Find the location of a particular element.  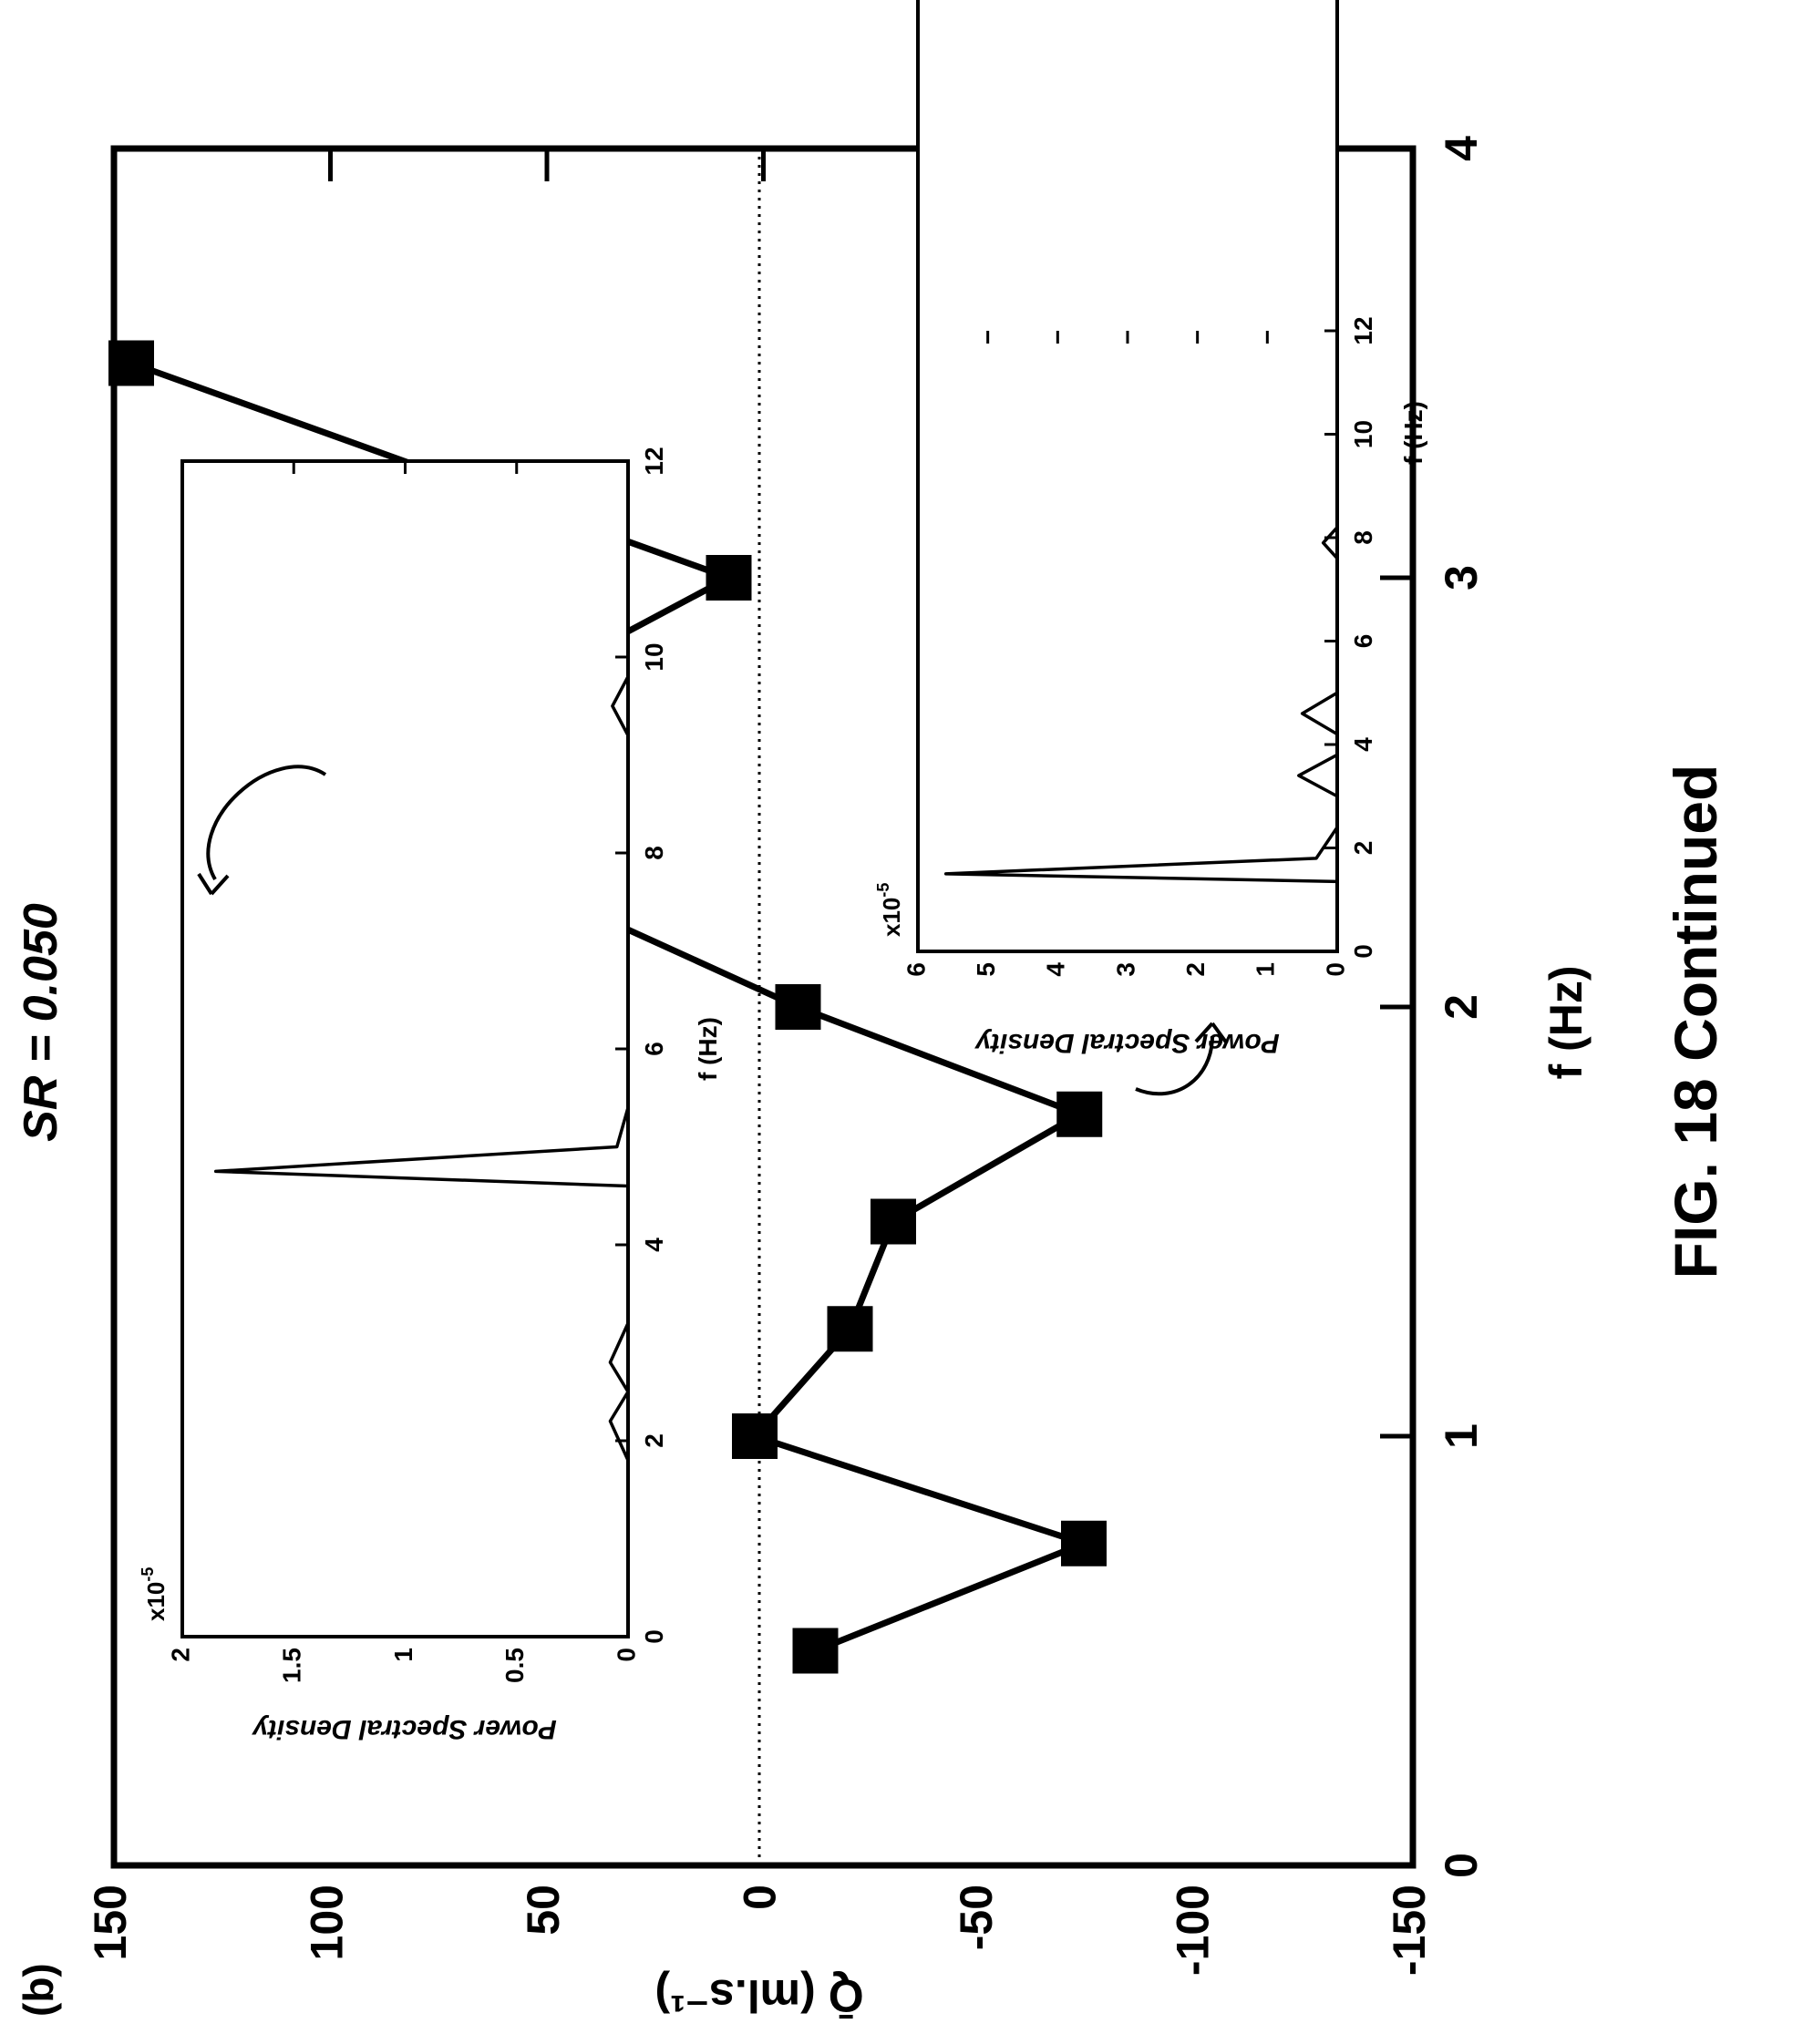

inset-1-scale-label: x10-5 is located at coordinates (154, 1594).